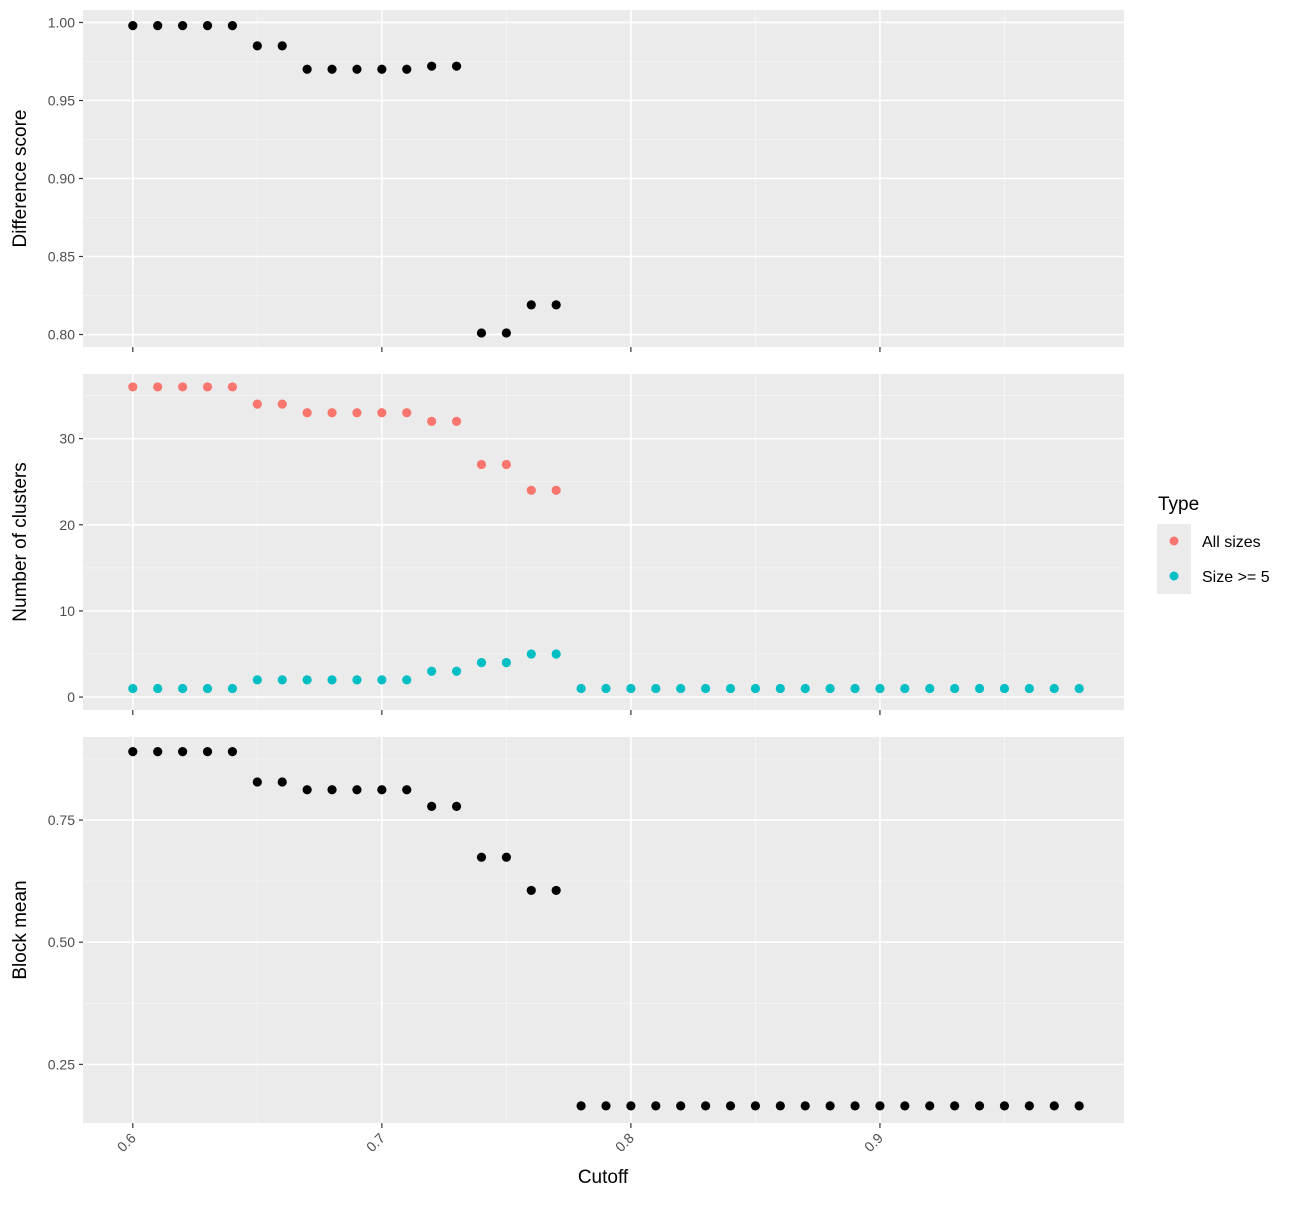 The height and width of the screenshot is (1205, 1300). Describe the element at coordinates (126, 1142) in the screenshot. I see `x-tick-label: 0.6` at that location.